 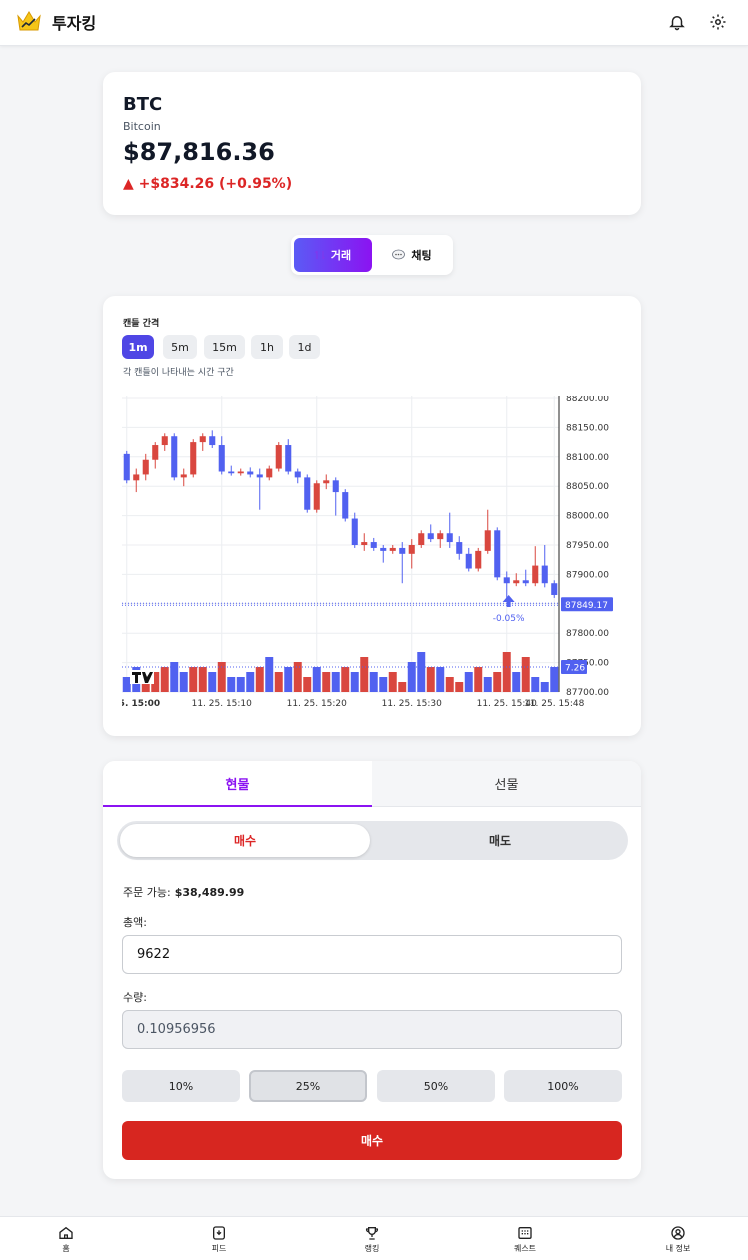 I want to click on interval-1h-button: 1h, so click(x=267, y=347).